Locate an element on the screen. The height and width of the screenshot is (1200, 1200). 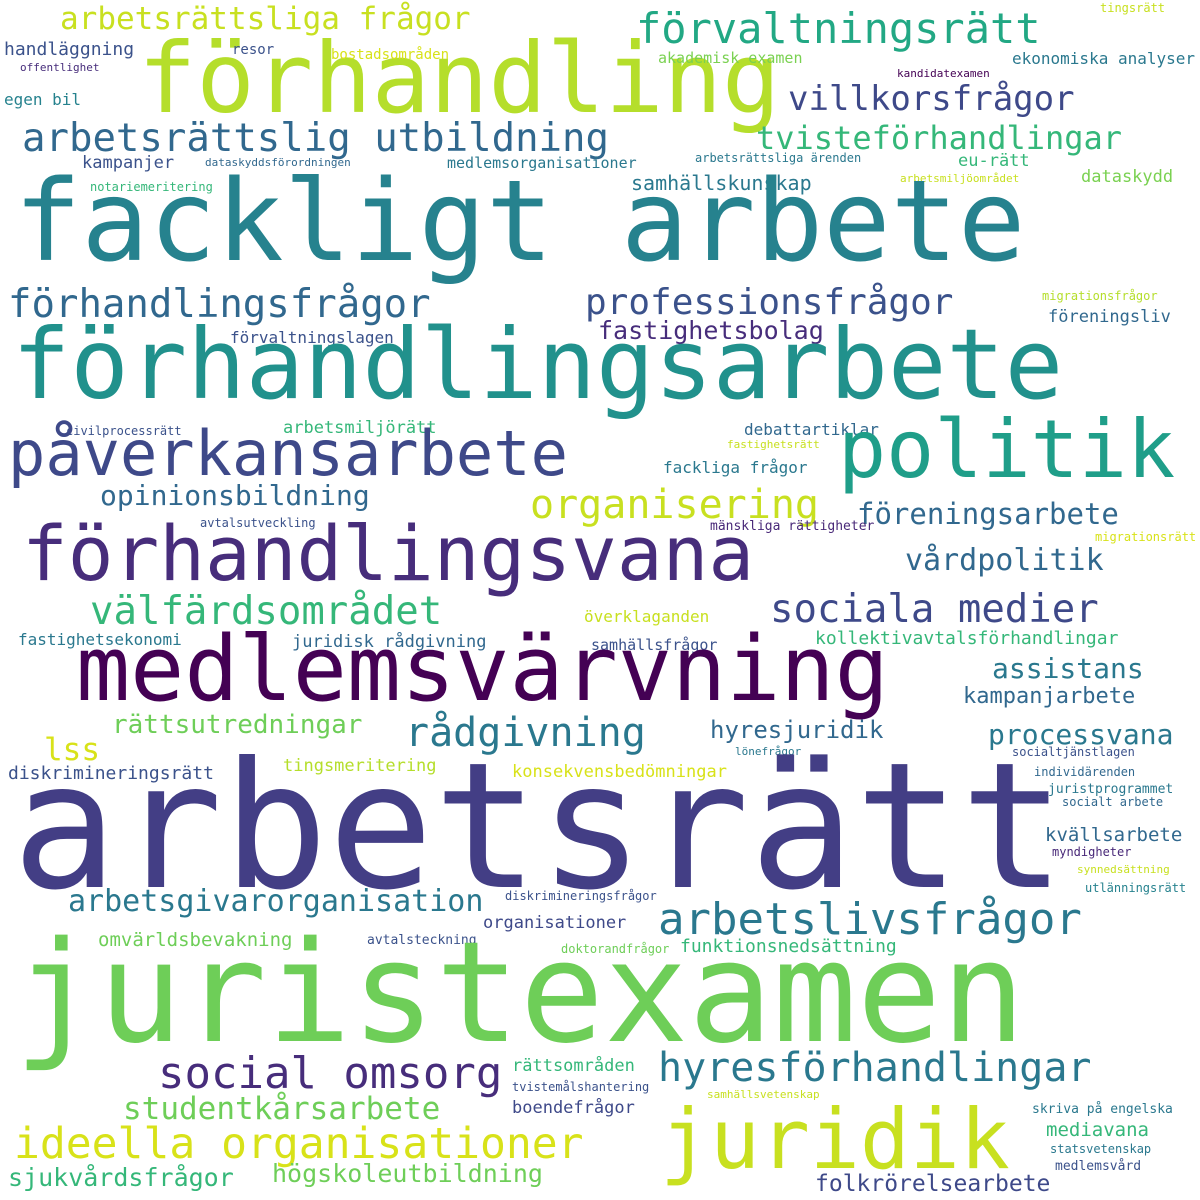
word-tingsratt: tingsrätt is located at coordinates (1133, 8).